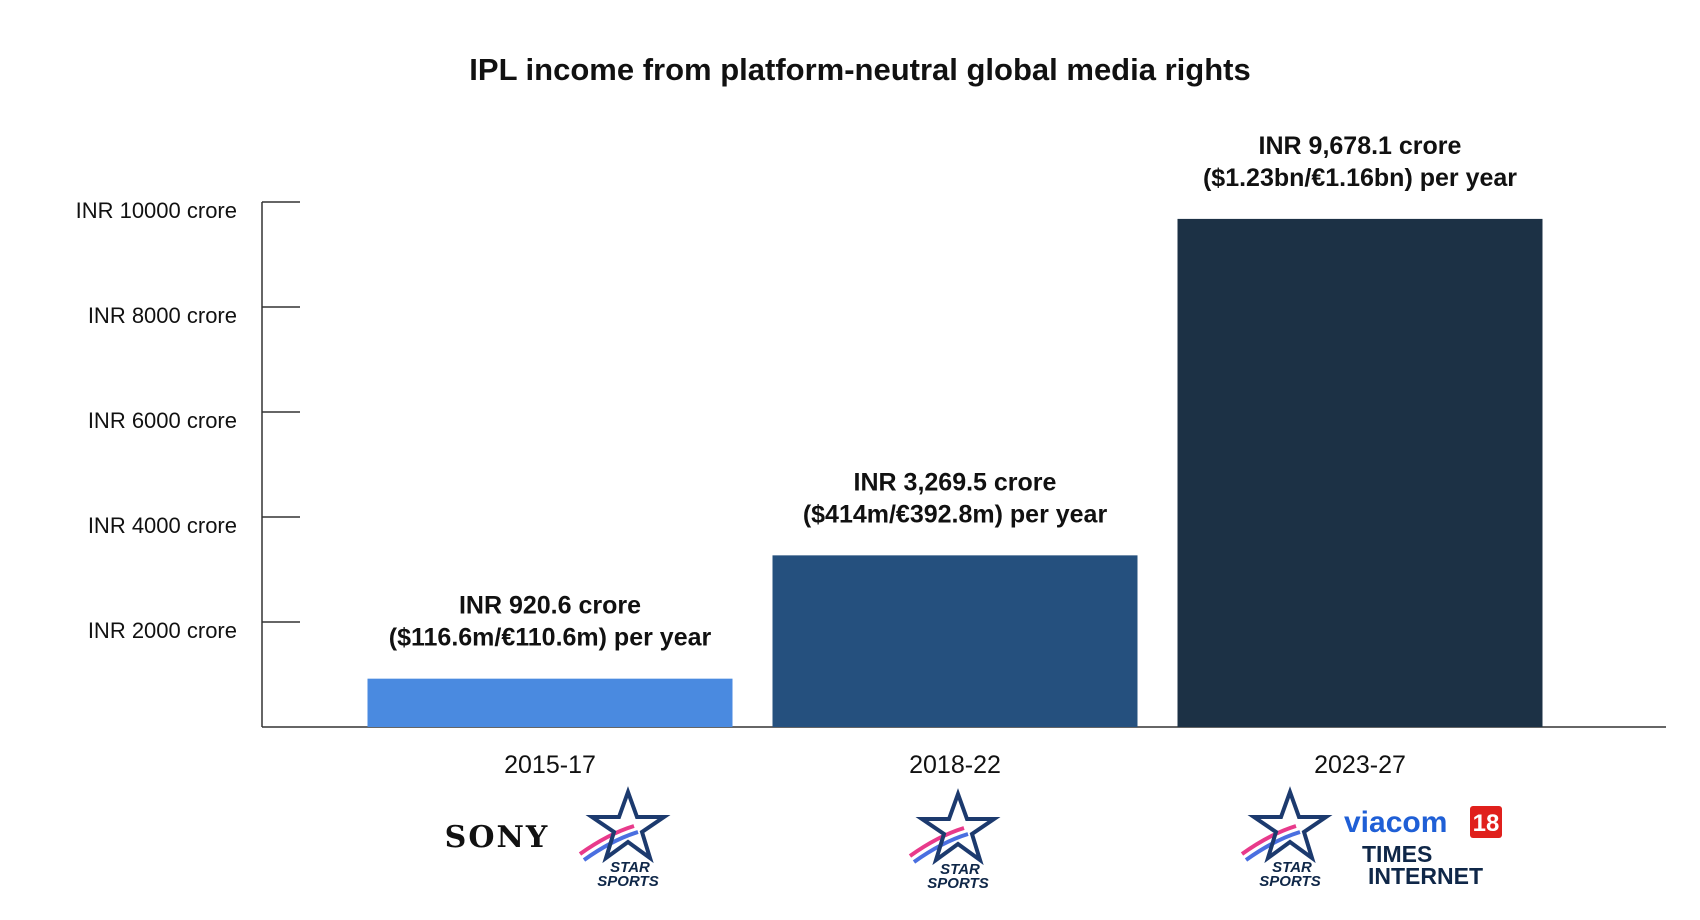  I want to click on viacom-logo-text: viacom, so click(1395, 822).